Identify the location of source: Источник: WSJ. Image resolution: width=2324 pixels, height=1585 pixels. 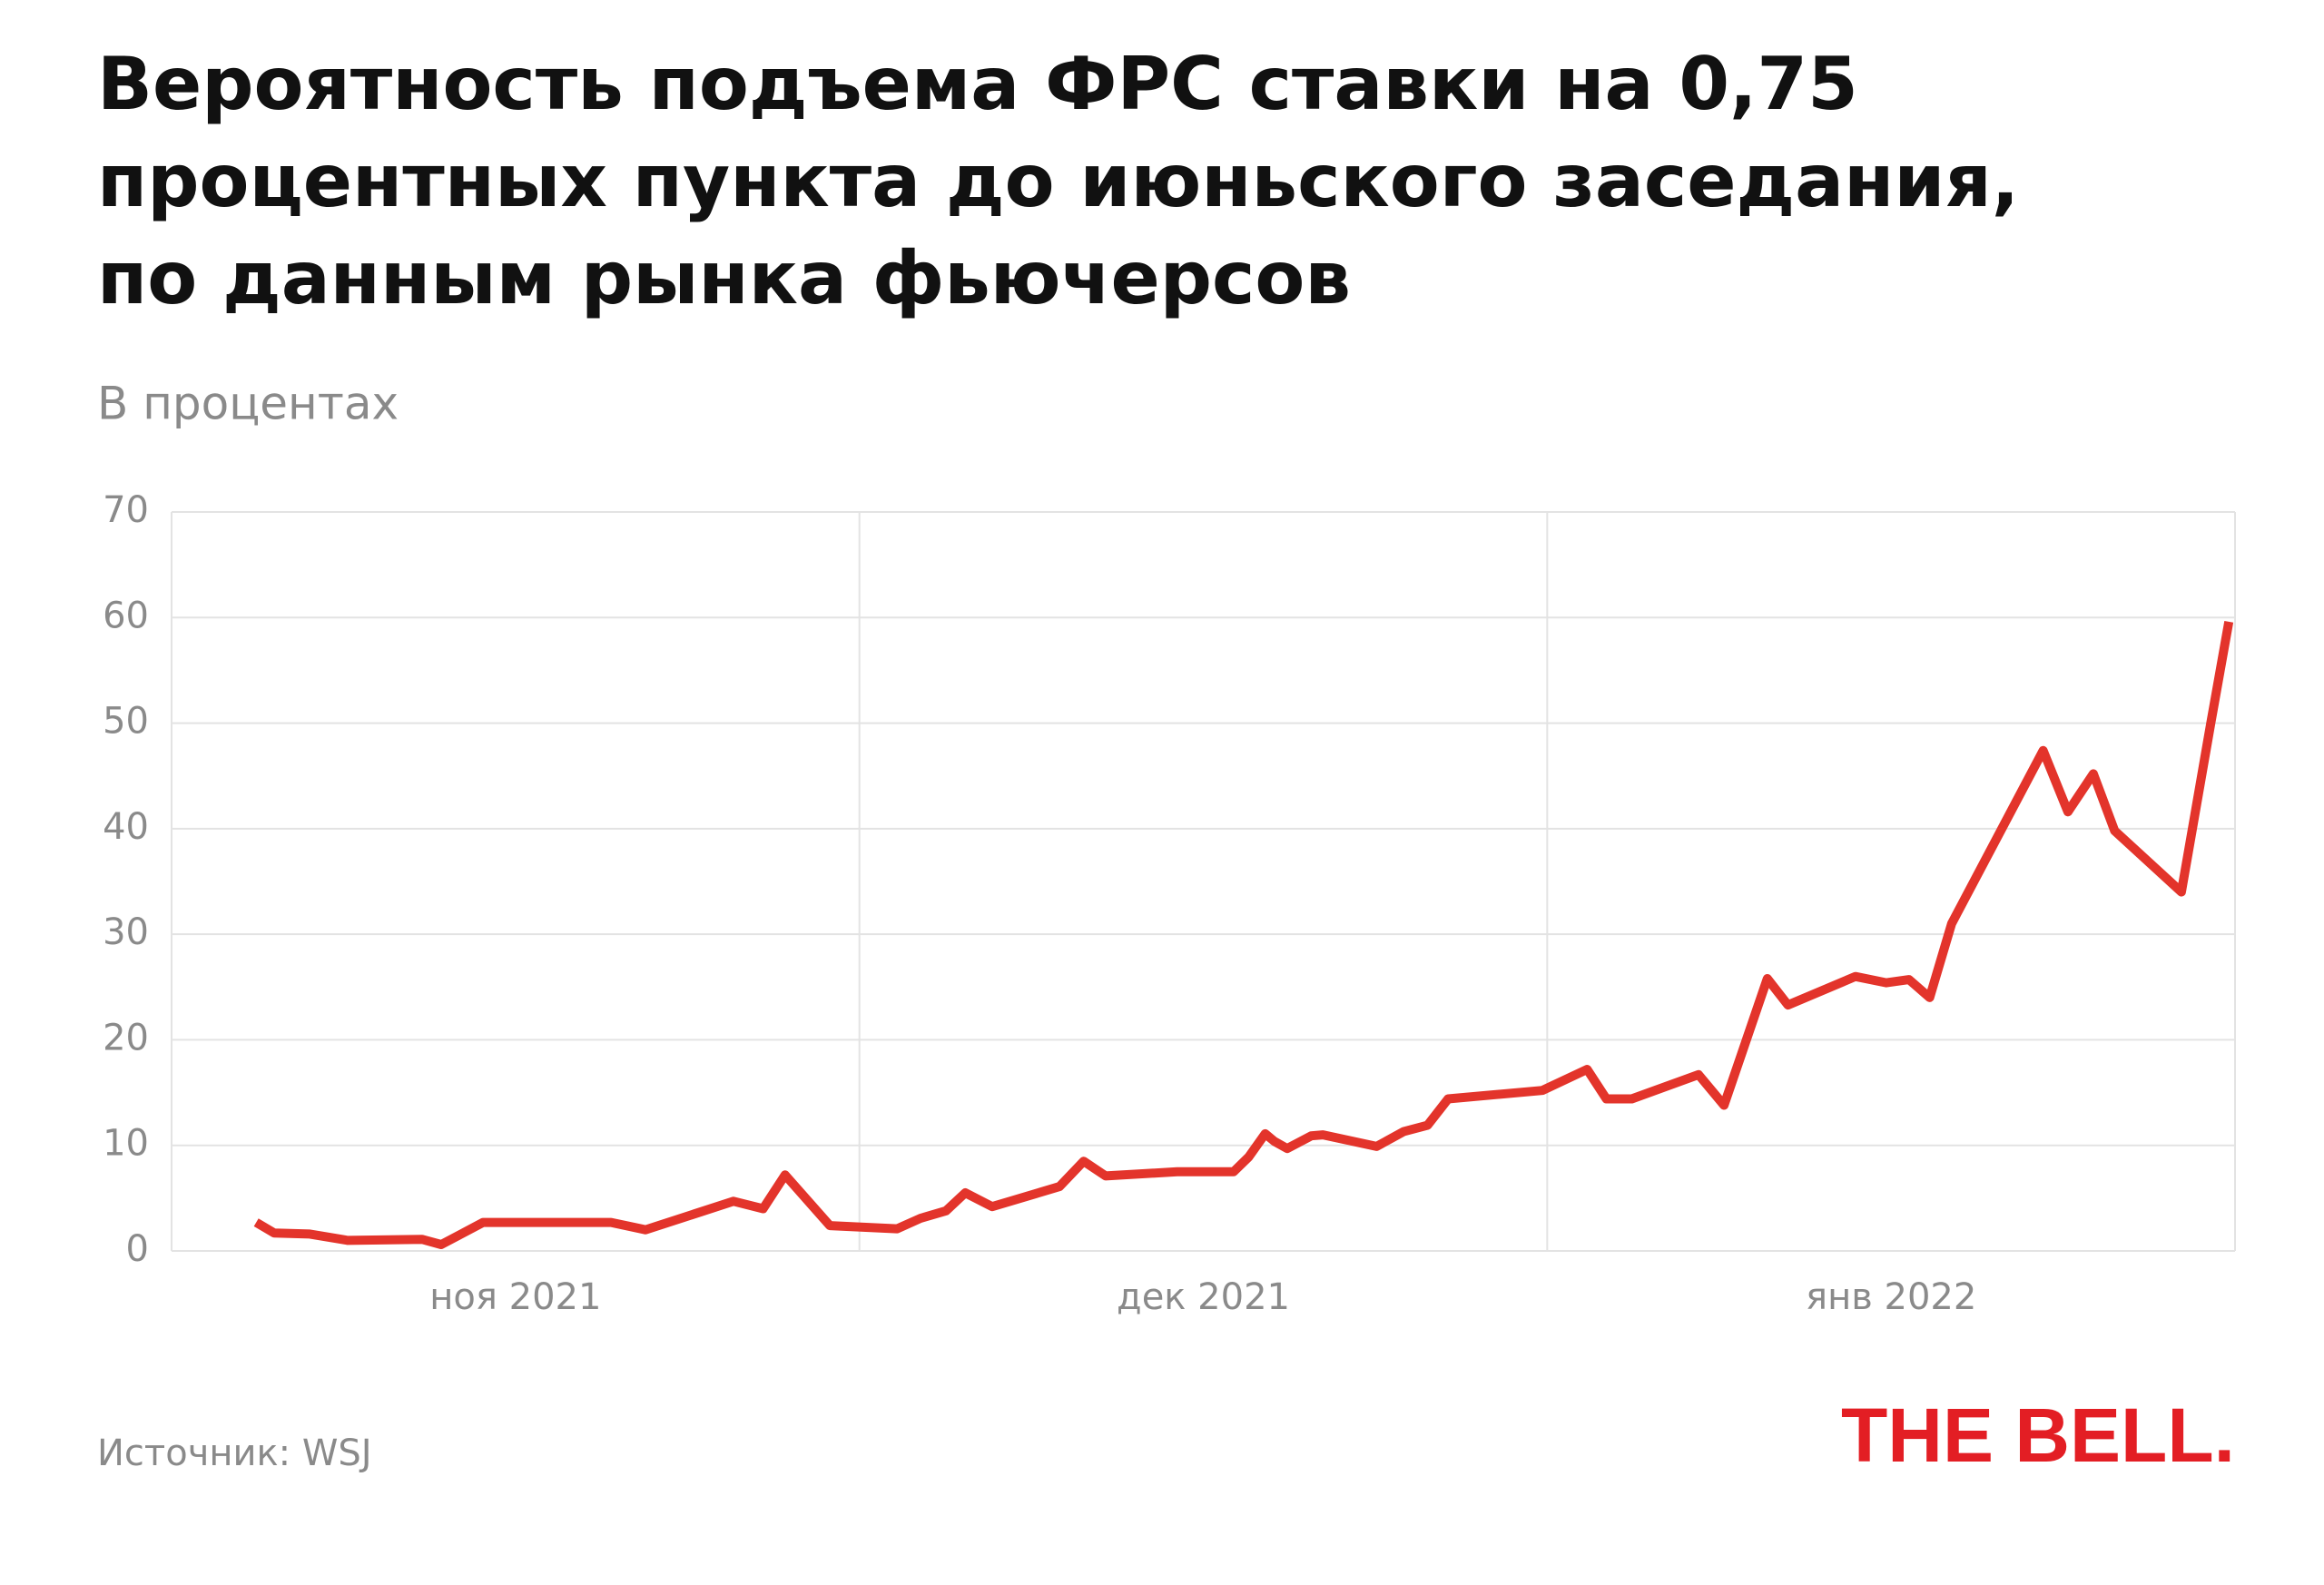
(234, 1453).